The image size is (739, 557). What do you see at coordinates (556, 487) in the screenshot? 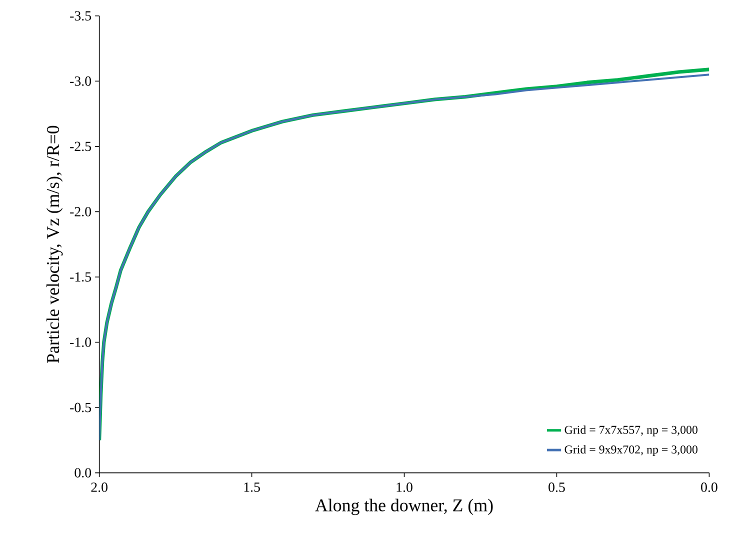
I see `x-tick-label: 0.5` at bounding box center [556, 487].